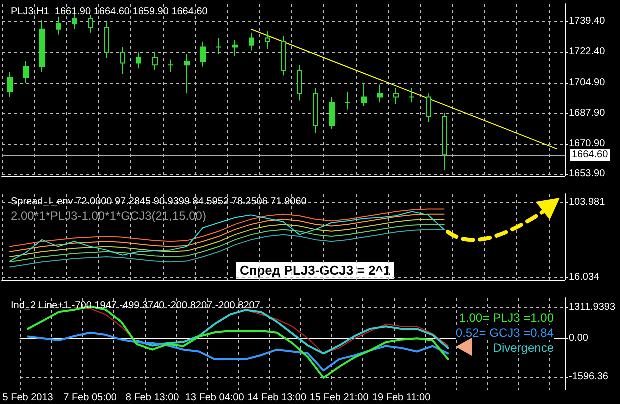 The width and height of the screenshot is (620, 404). Describe the element at coordinates (587, 22) in the screenshot. I see `y-tick-label: 1739.40` at that location.